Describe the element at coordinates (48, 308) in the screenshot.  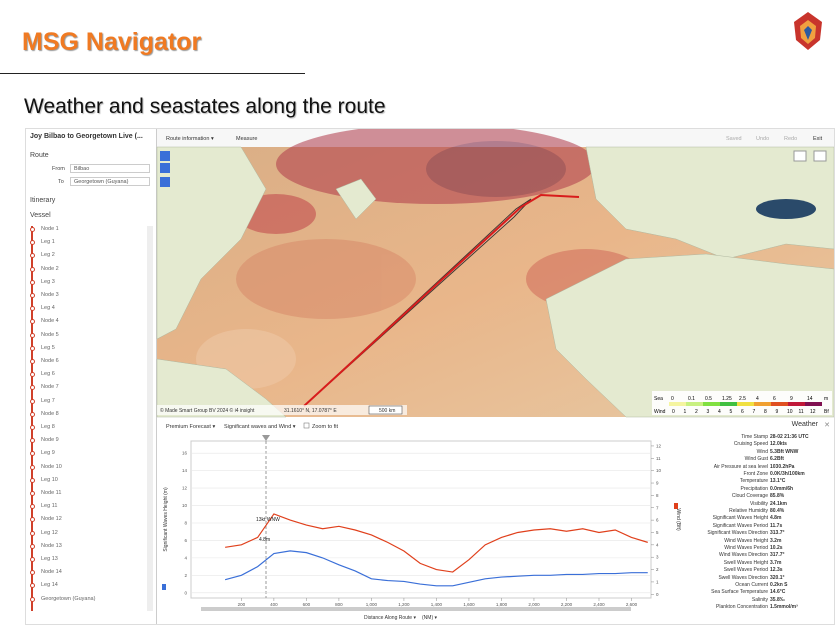
I see `list-item: Leg 4` at that location.